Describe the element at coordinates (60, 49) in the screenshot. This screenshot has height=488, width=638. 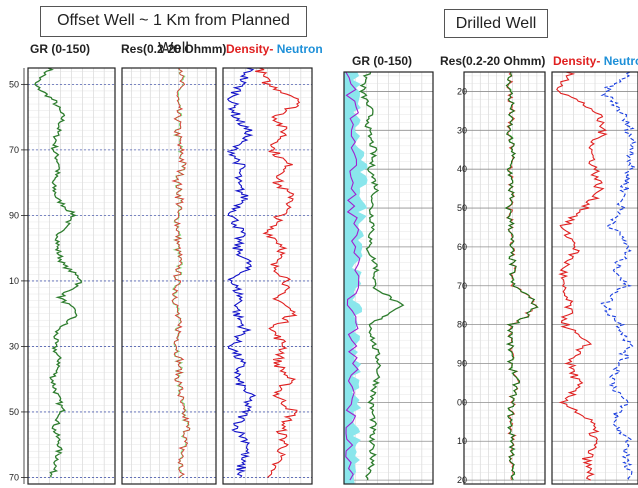
I see `offset-gr-header: GR (0-150)` at that location.